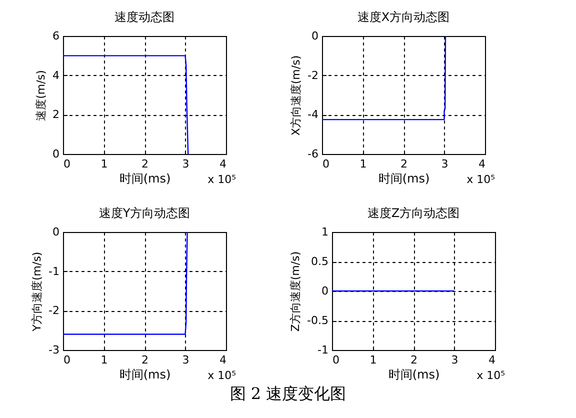 This screenshot has width=576, height=418. What do you see at coordinates (56, 115) in the screenshot?
I see `y-tick-label: 2` at bounding box center [56, 115].